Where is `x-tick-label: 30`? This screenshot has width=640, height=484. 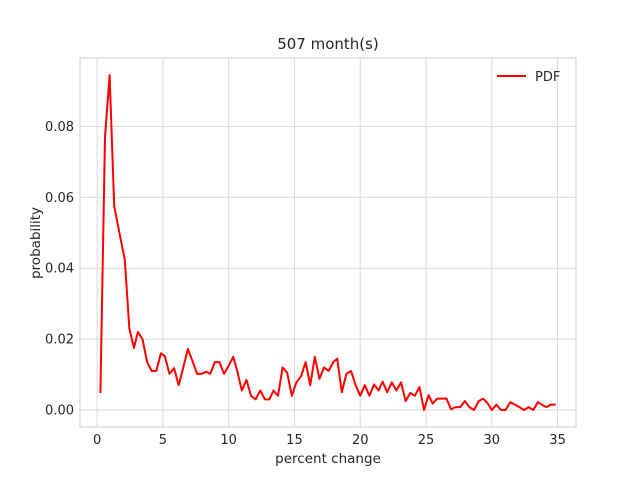 x-tick-label: 30 is located at coordinates (492, 440).